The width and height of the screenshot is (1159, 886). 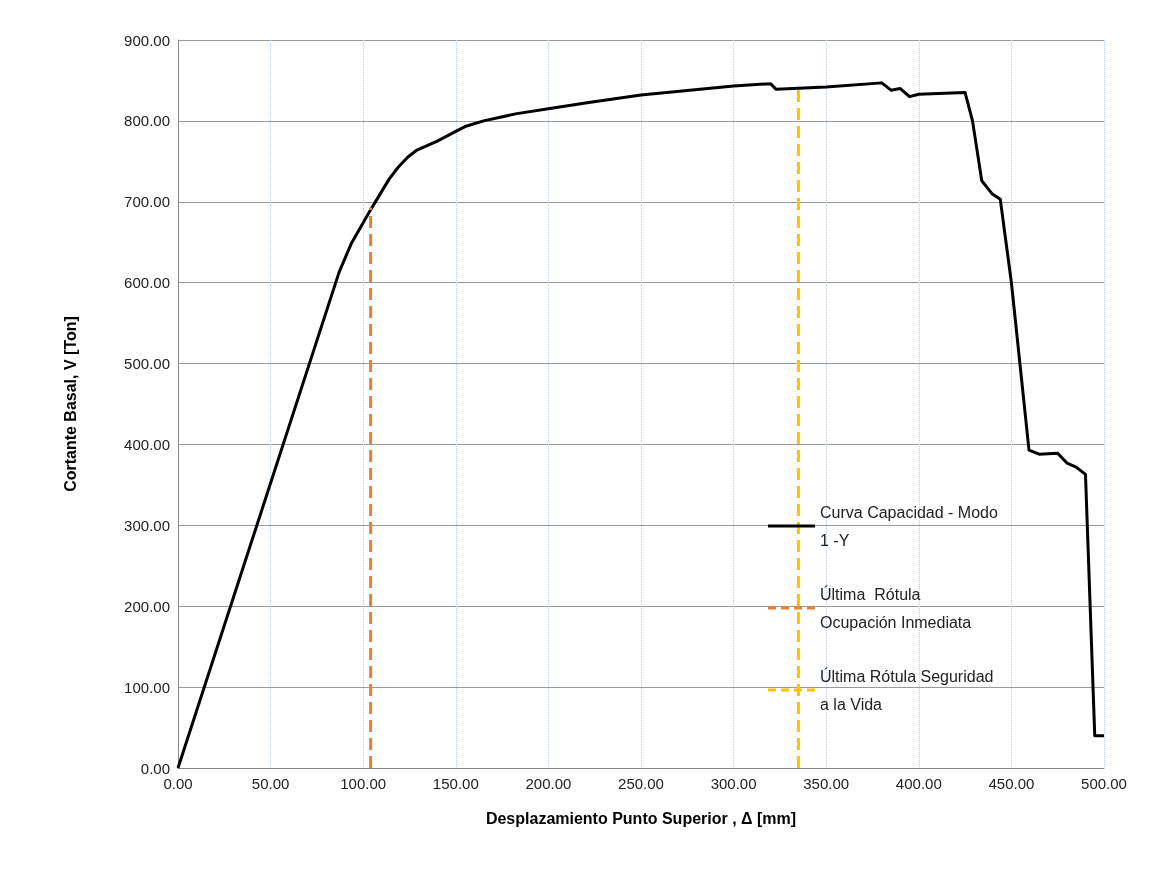 I want to click on legend-label: Curva Capacidad - Modo 1 -Y, so click(x=911, y=526).